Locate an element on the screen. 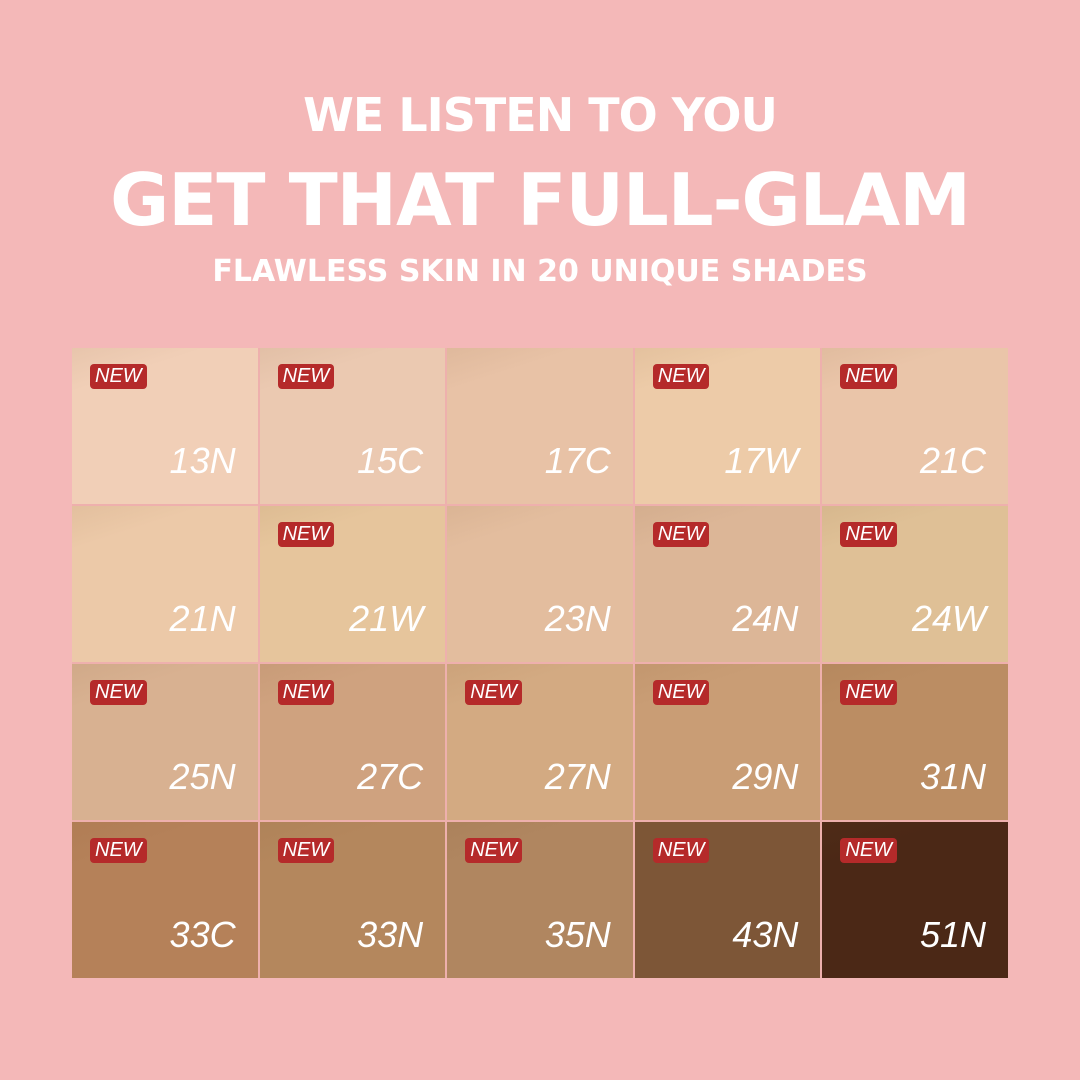 Image resolution: width=1080 pixels, height=1080 pixels. shade-swatch: NEW 21W is located at coordinates (352, 584).